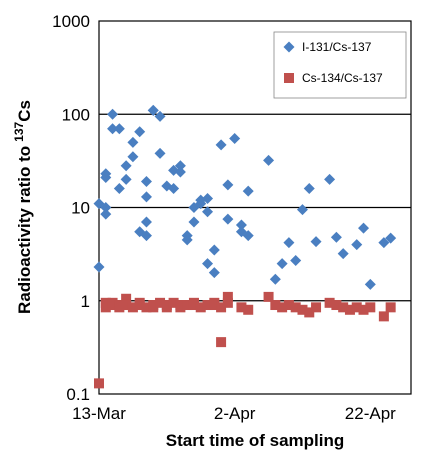 Image resolution: width=421 pixels, height=453 pixels. I want to click on legend-marker-diamond, so click(289, 47).